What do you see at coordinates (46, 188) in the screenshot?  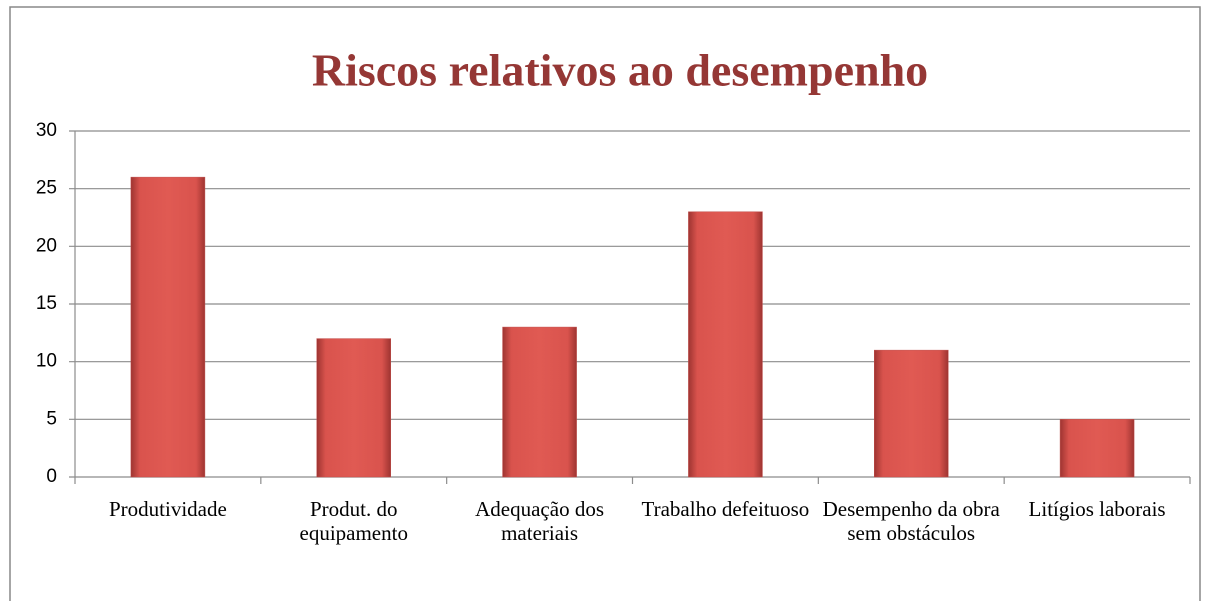 I see `y-tick-label: 25` at bounding box center [46, 188].